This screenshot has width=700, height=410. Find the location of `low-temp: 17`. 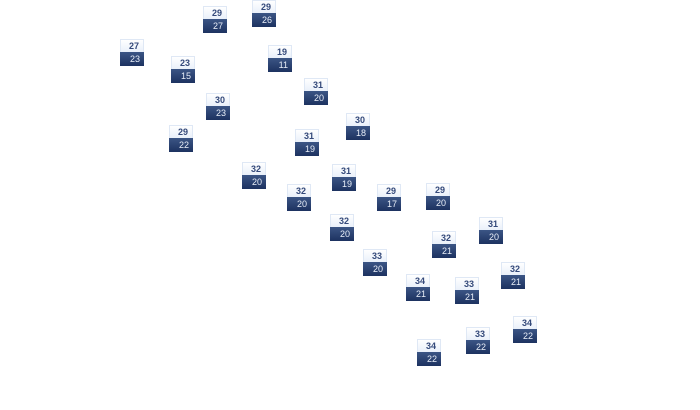

low-temp: 17 is located at coordinates (389, 204).